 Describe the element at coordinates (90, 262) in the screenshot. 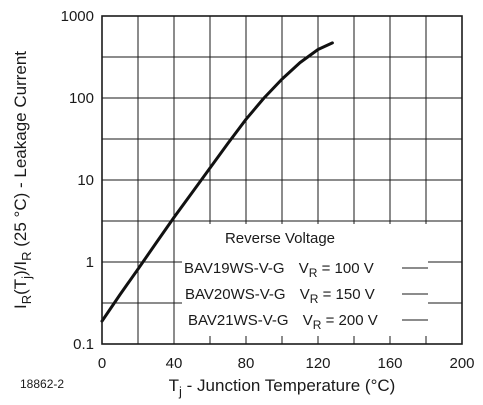

I see `y-tick-label: 1` at that location.